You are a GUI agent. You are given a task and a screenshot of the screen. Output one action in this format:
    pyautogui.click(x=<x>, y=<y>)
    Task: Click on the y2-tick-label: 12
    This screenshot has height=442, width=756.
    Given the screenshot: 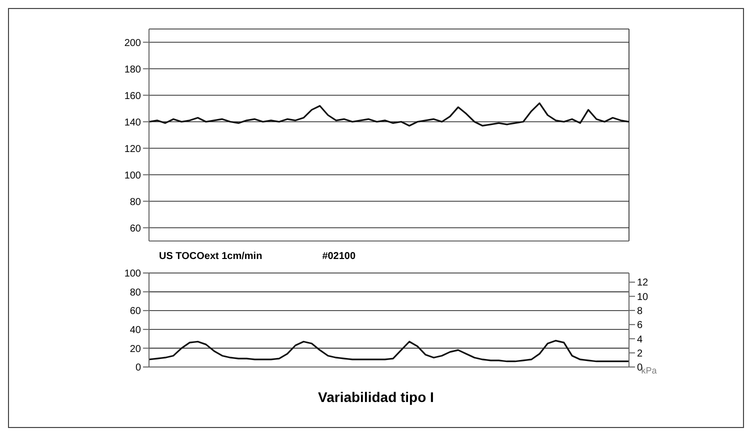 What is the action you would take?
    pyautogui.click(x=643, y=283)
    